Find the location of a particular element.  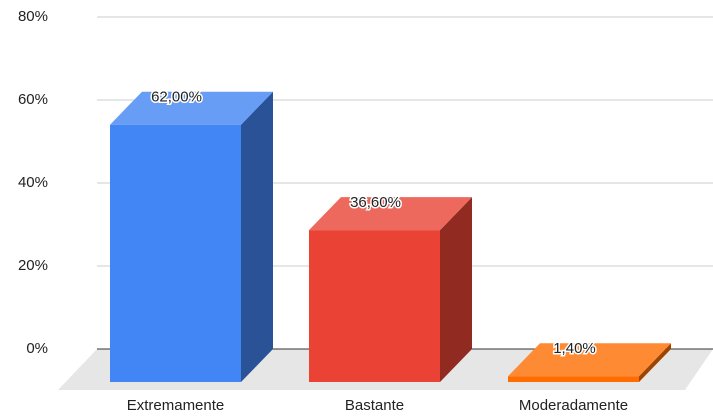

y-tick-label: 20% is located at coordinates (33, 265).